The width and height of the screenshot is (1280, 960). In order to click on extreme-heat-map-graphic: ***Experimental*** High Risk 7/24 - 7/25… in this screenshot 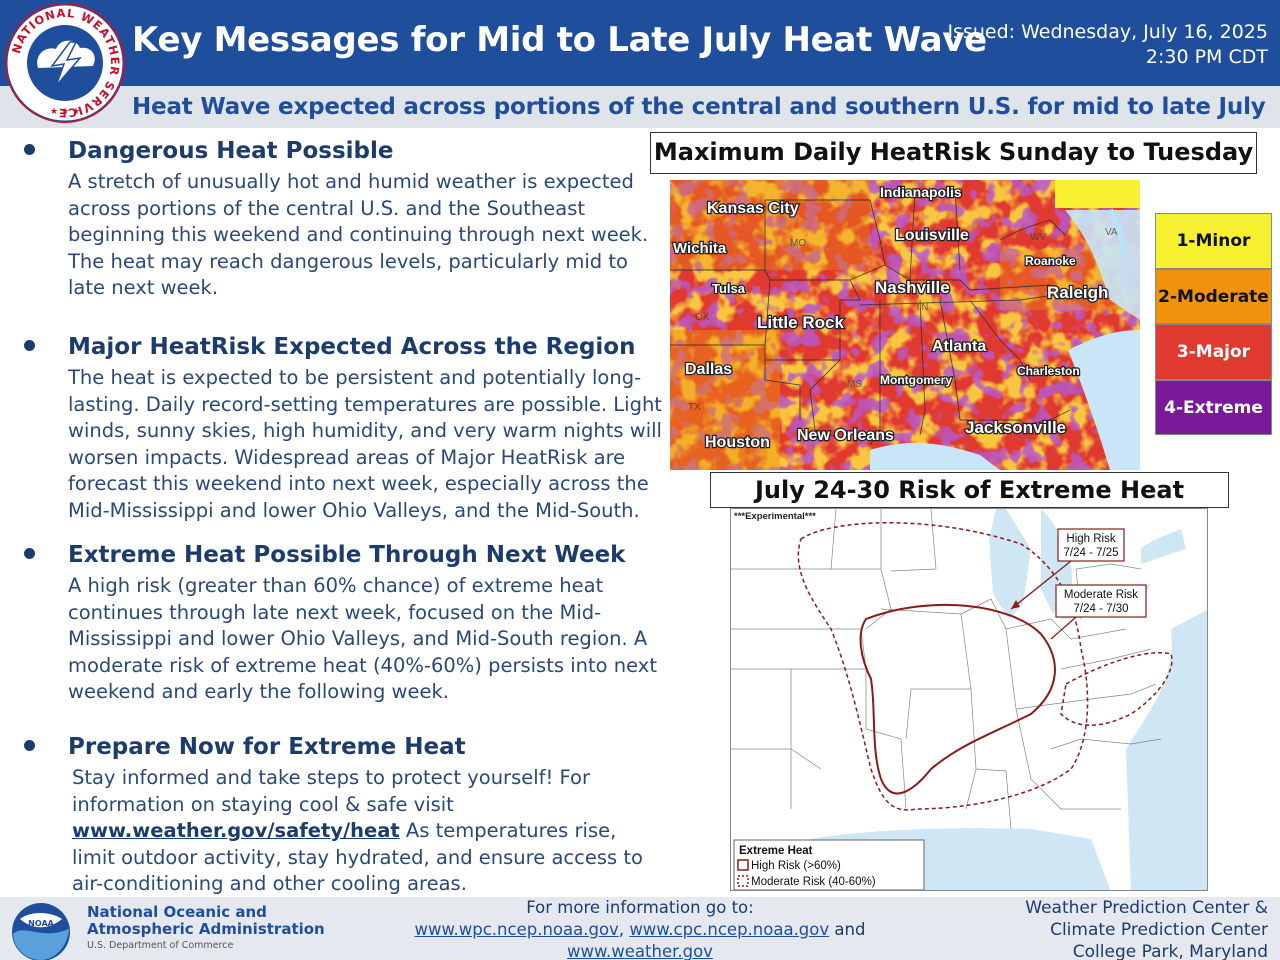, I will do `click(969, 699)`.